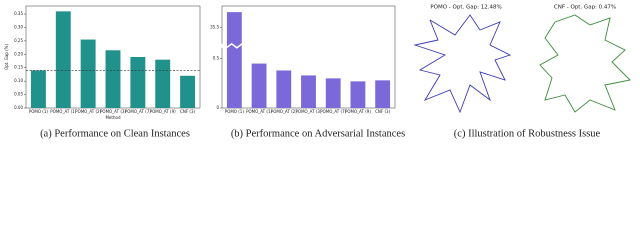 The width and height of the screenshot is (640, 240). What do you see at coordinates (214, 26) in the screenshot?
I see `y-tick-label: 35.5` at bounding box center [214, 26].